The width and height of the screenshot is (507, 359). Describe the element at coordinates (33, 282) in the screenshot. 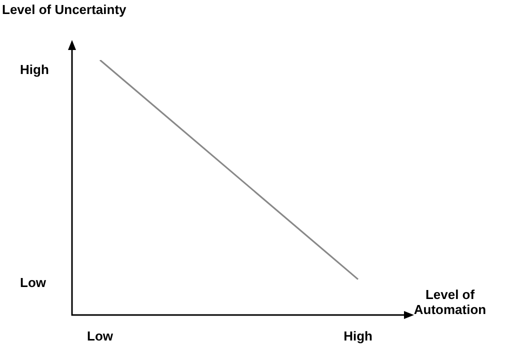

I see `text: Low` at that location.